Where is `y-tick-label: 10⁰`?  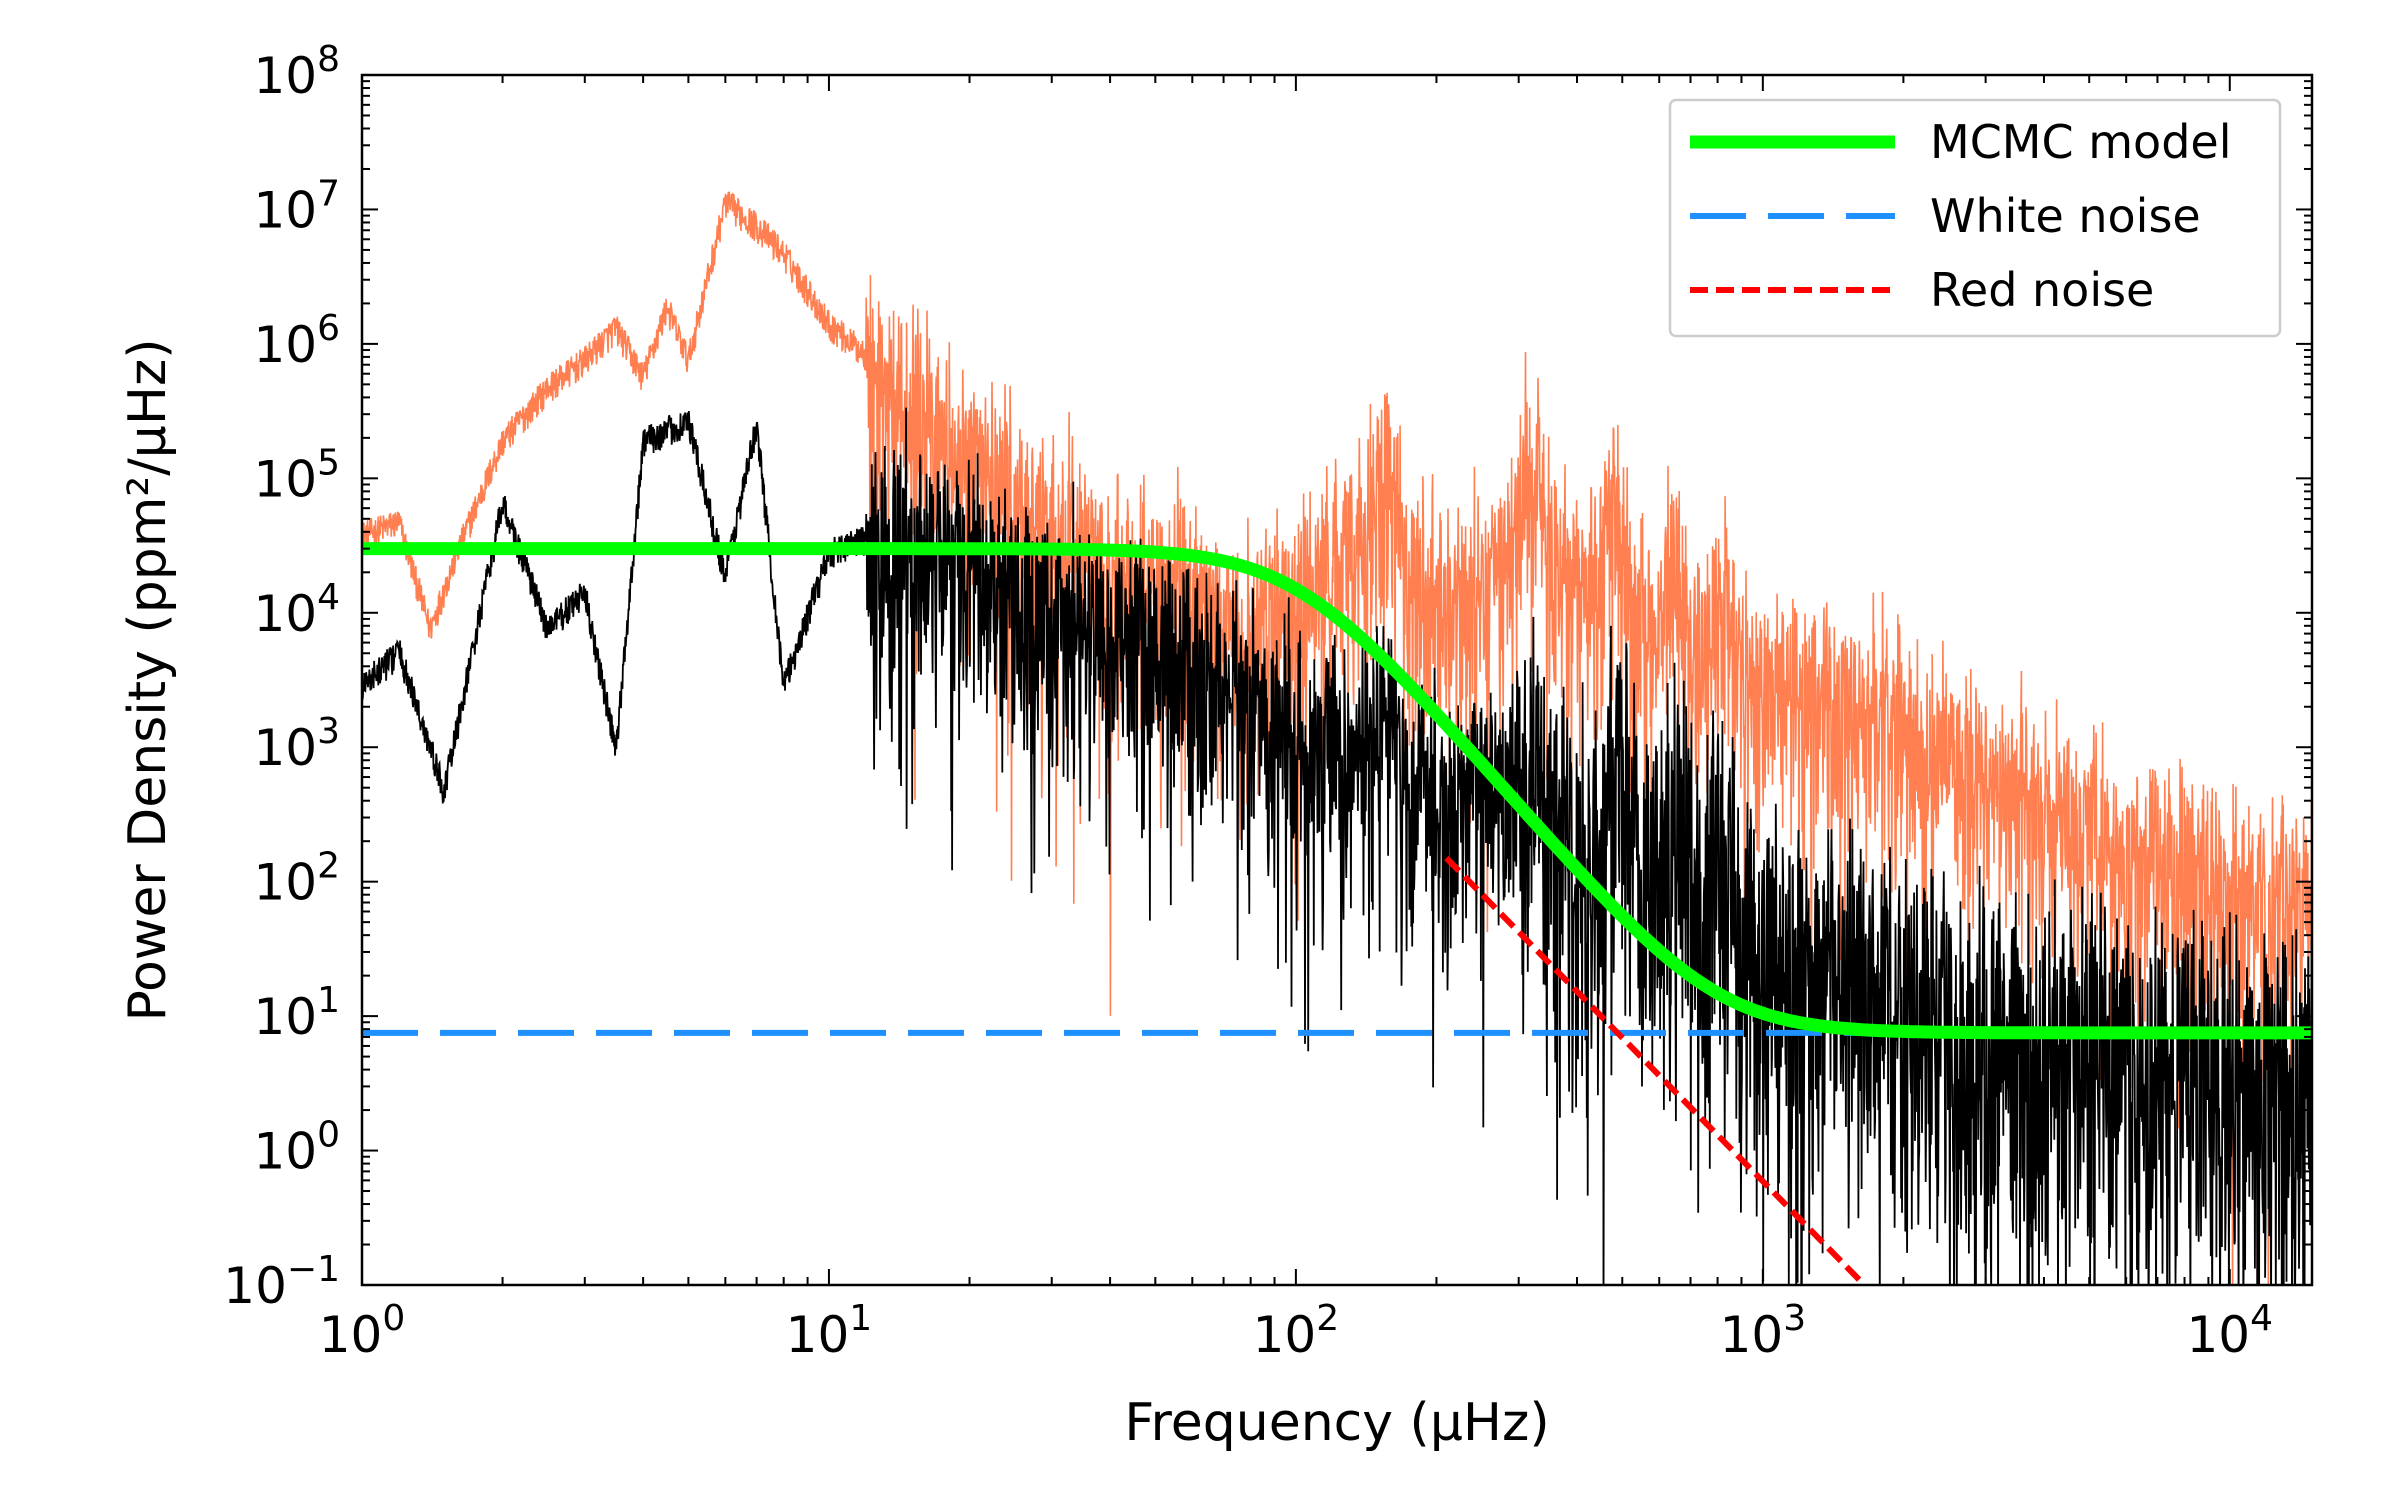
y-tick-label: 10⁰ is located at coordinates (296, 1148).